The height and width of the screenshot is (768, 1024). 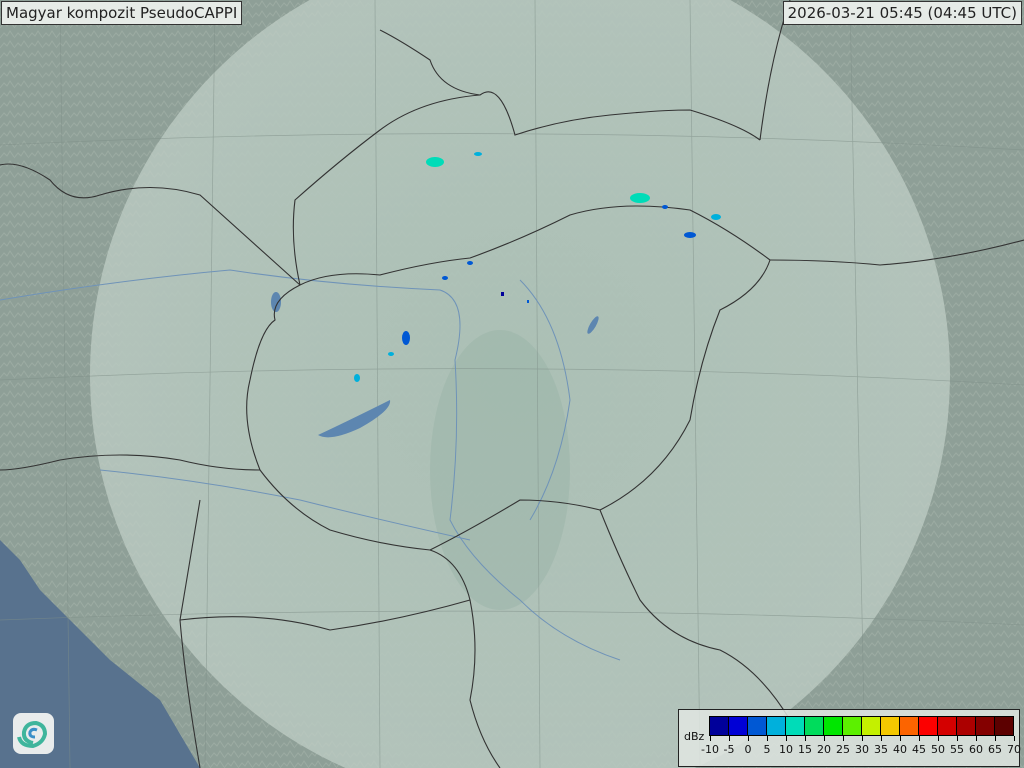 What do you see at coordinates (738, 726) in the screenshot?
I see `legend-color--5` at bounding box center [738, 726].